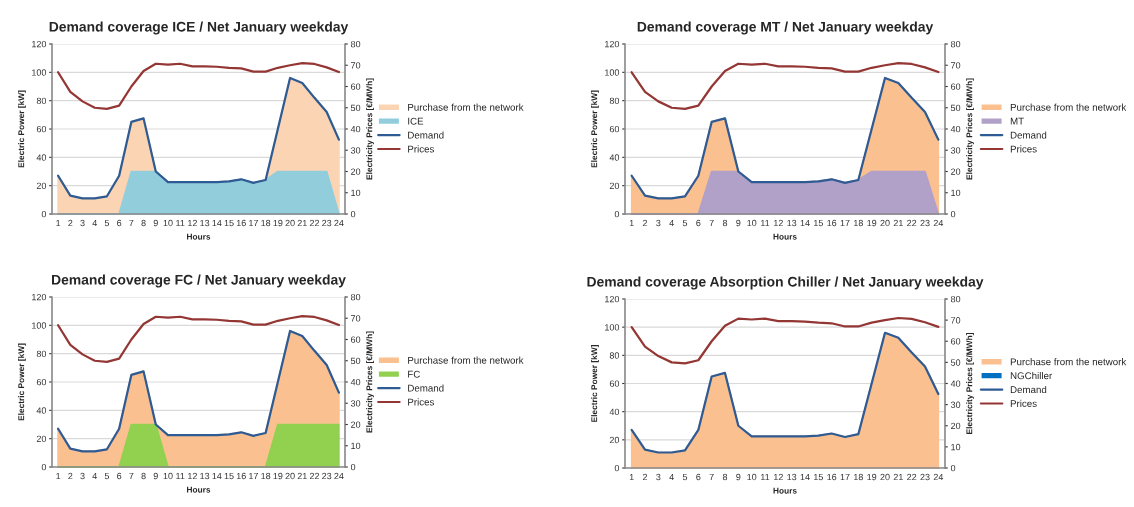 This screenshot has height=507, width=1134. Describe the element at coordinates (956, 65) in the screenshot. I see `y2-tick-label: 70` at that location.